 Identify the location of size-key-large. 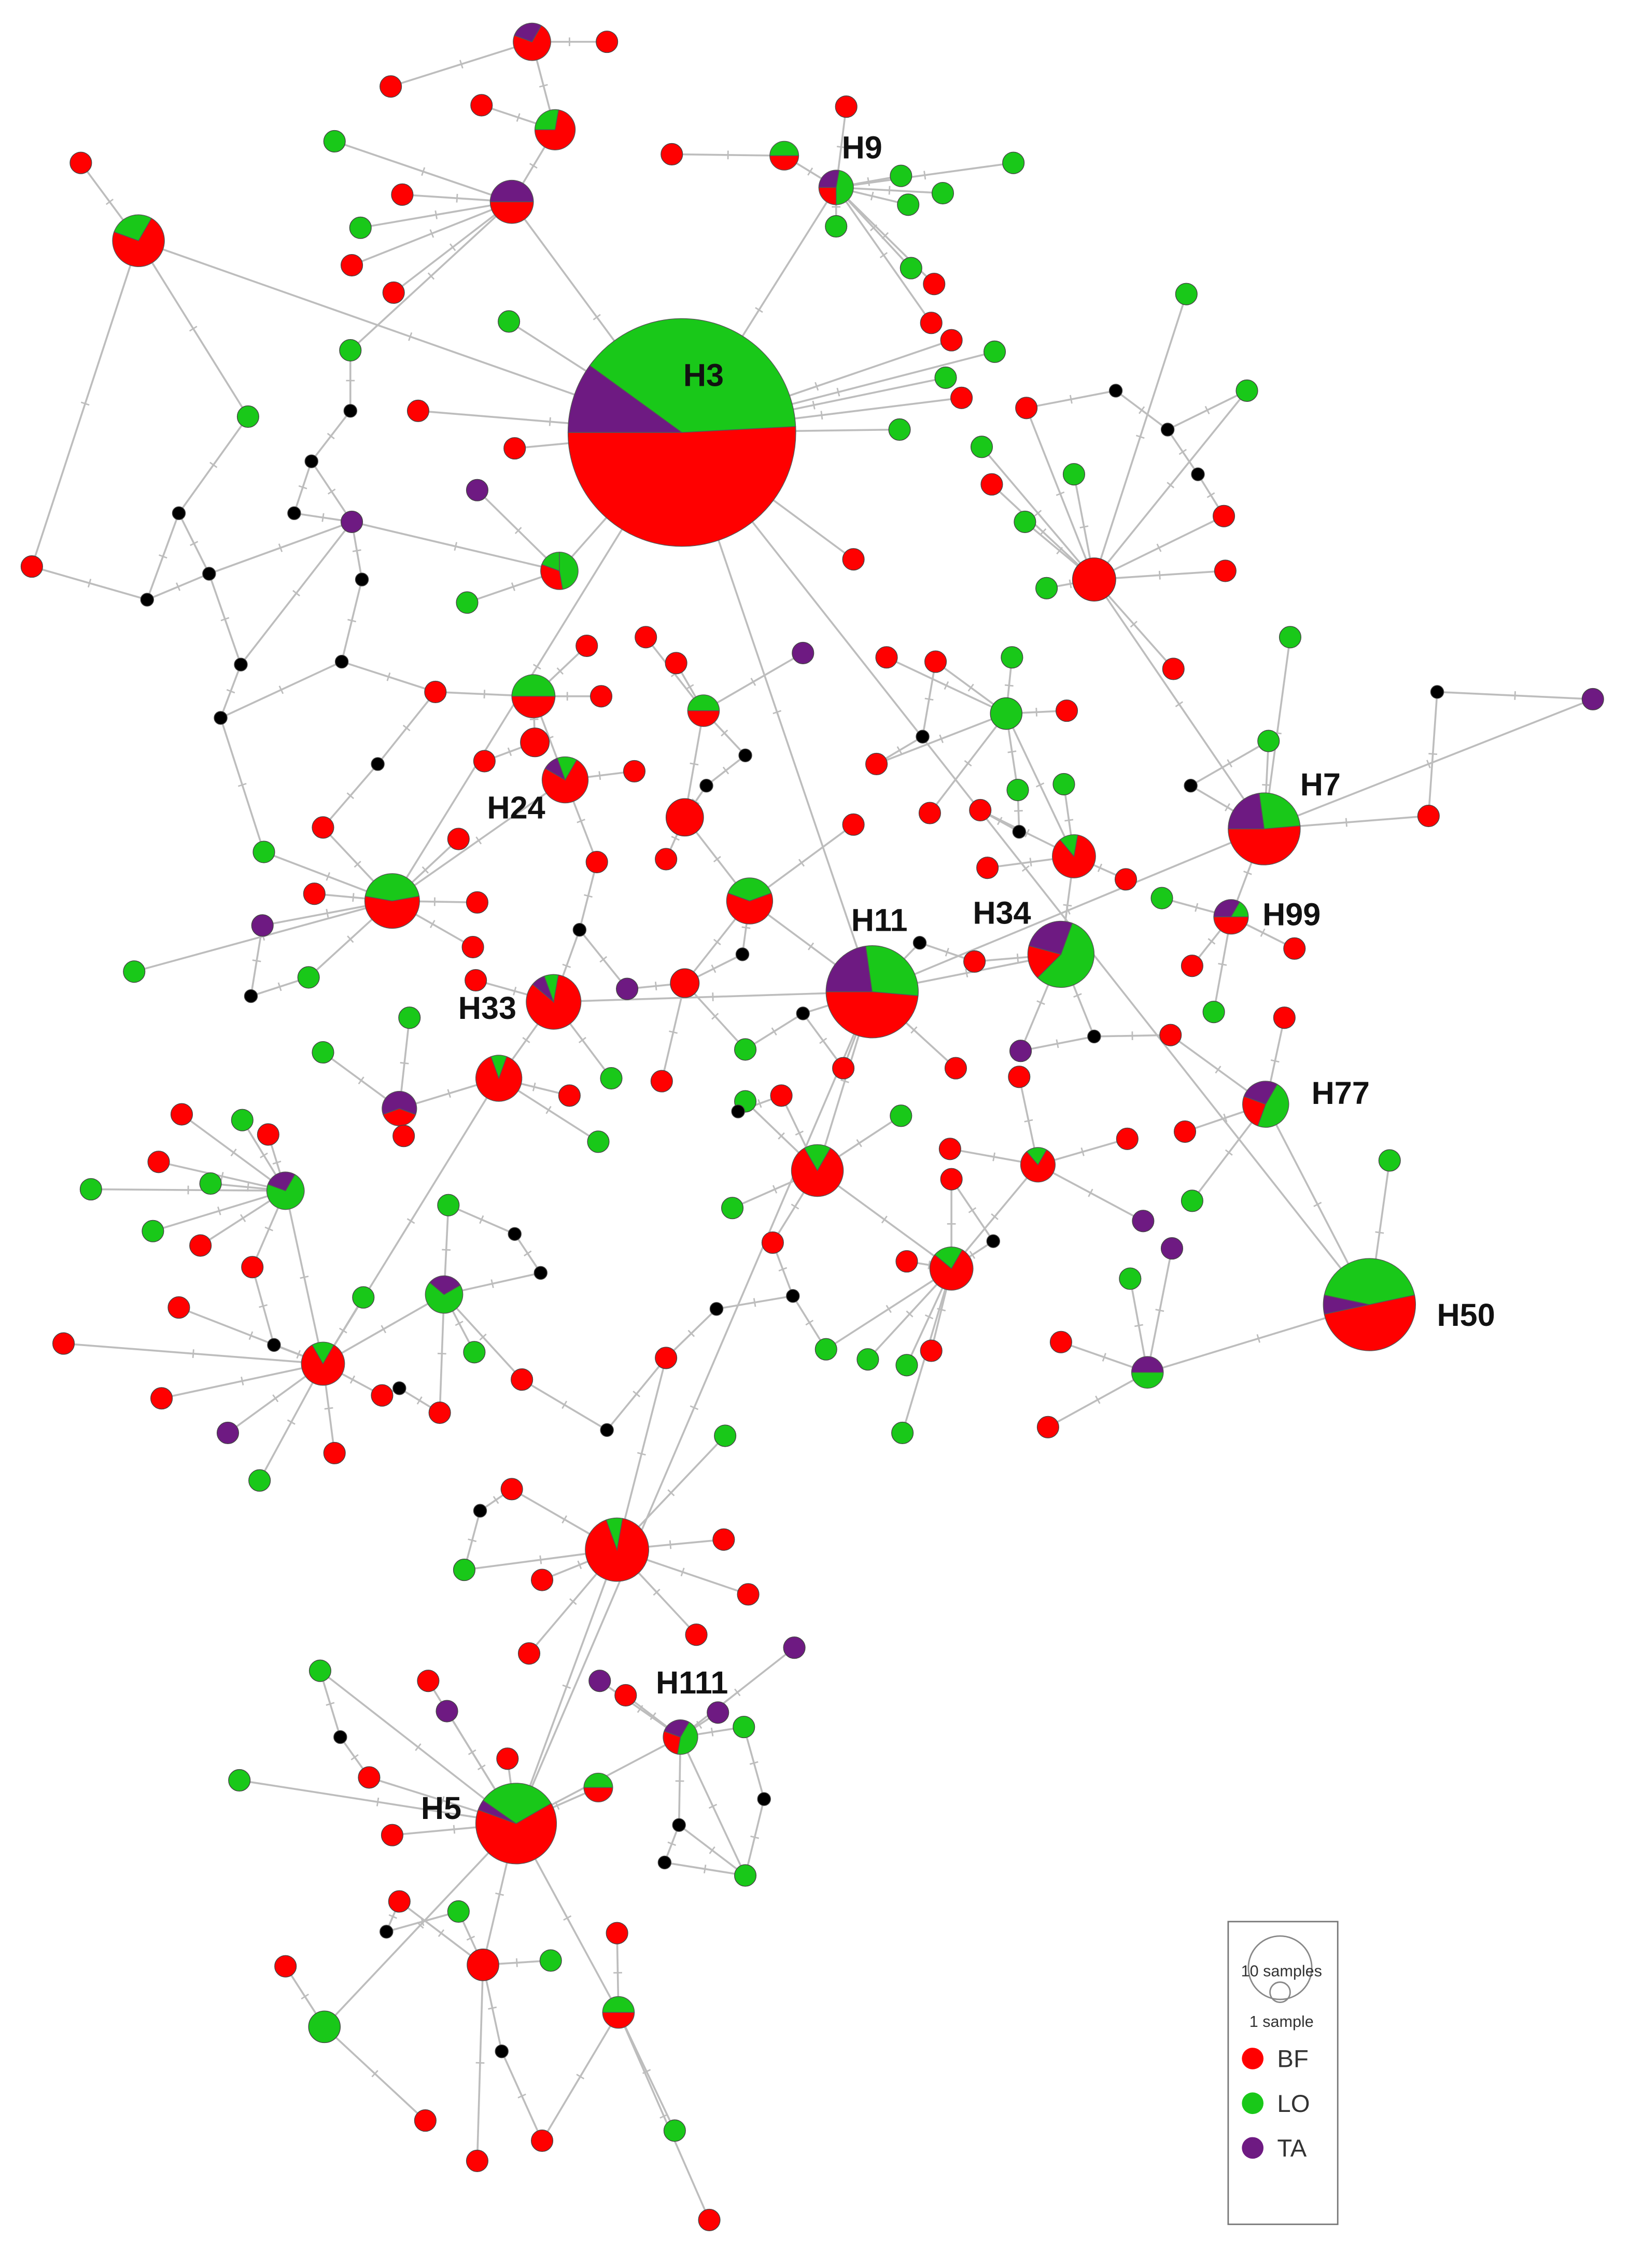
(1280, 1967).